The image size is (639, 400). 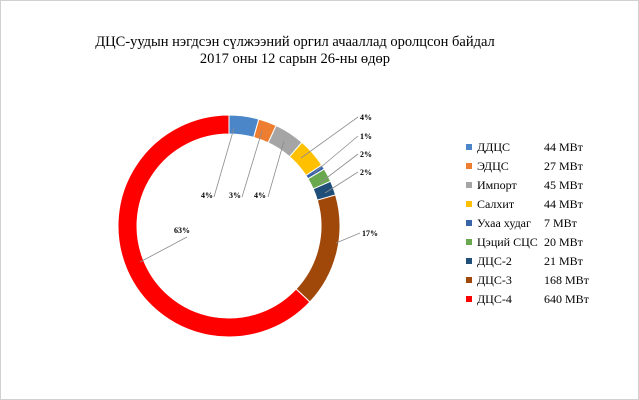 What do you see at coordinates (497, 185) in the screenshot?
I see `legend-label: Импорт` at bounding box center [497, 185].